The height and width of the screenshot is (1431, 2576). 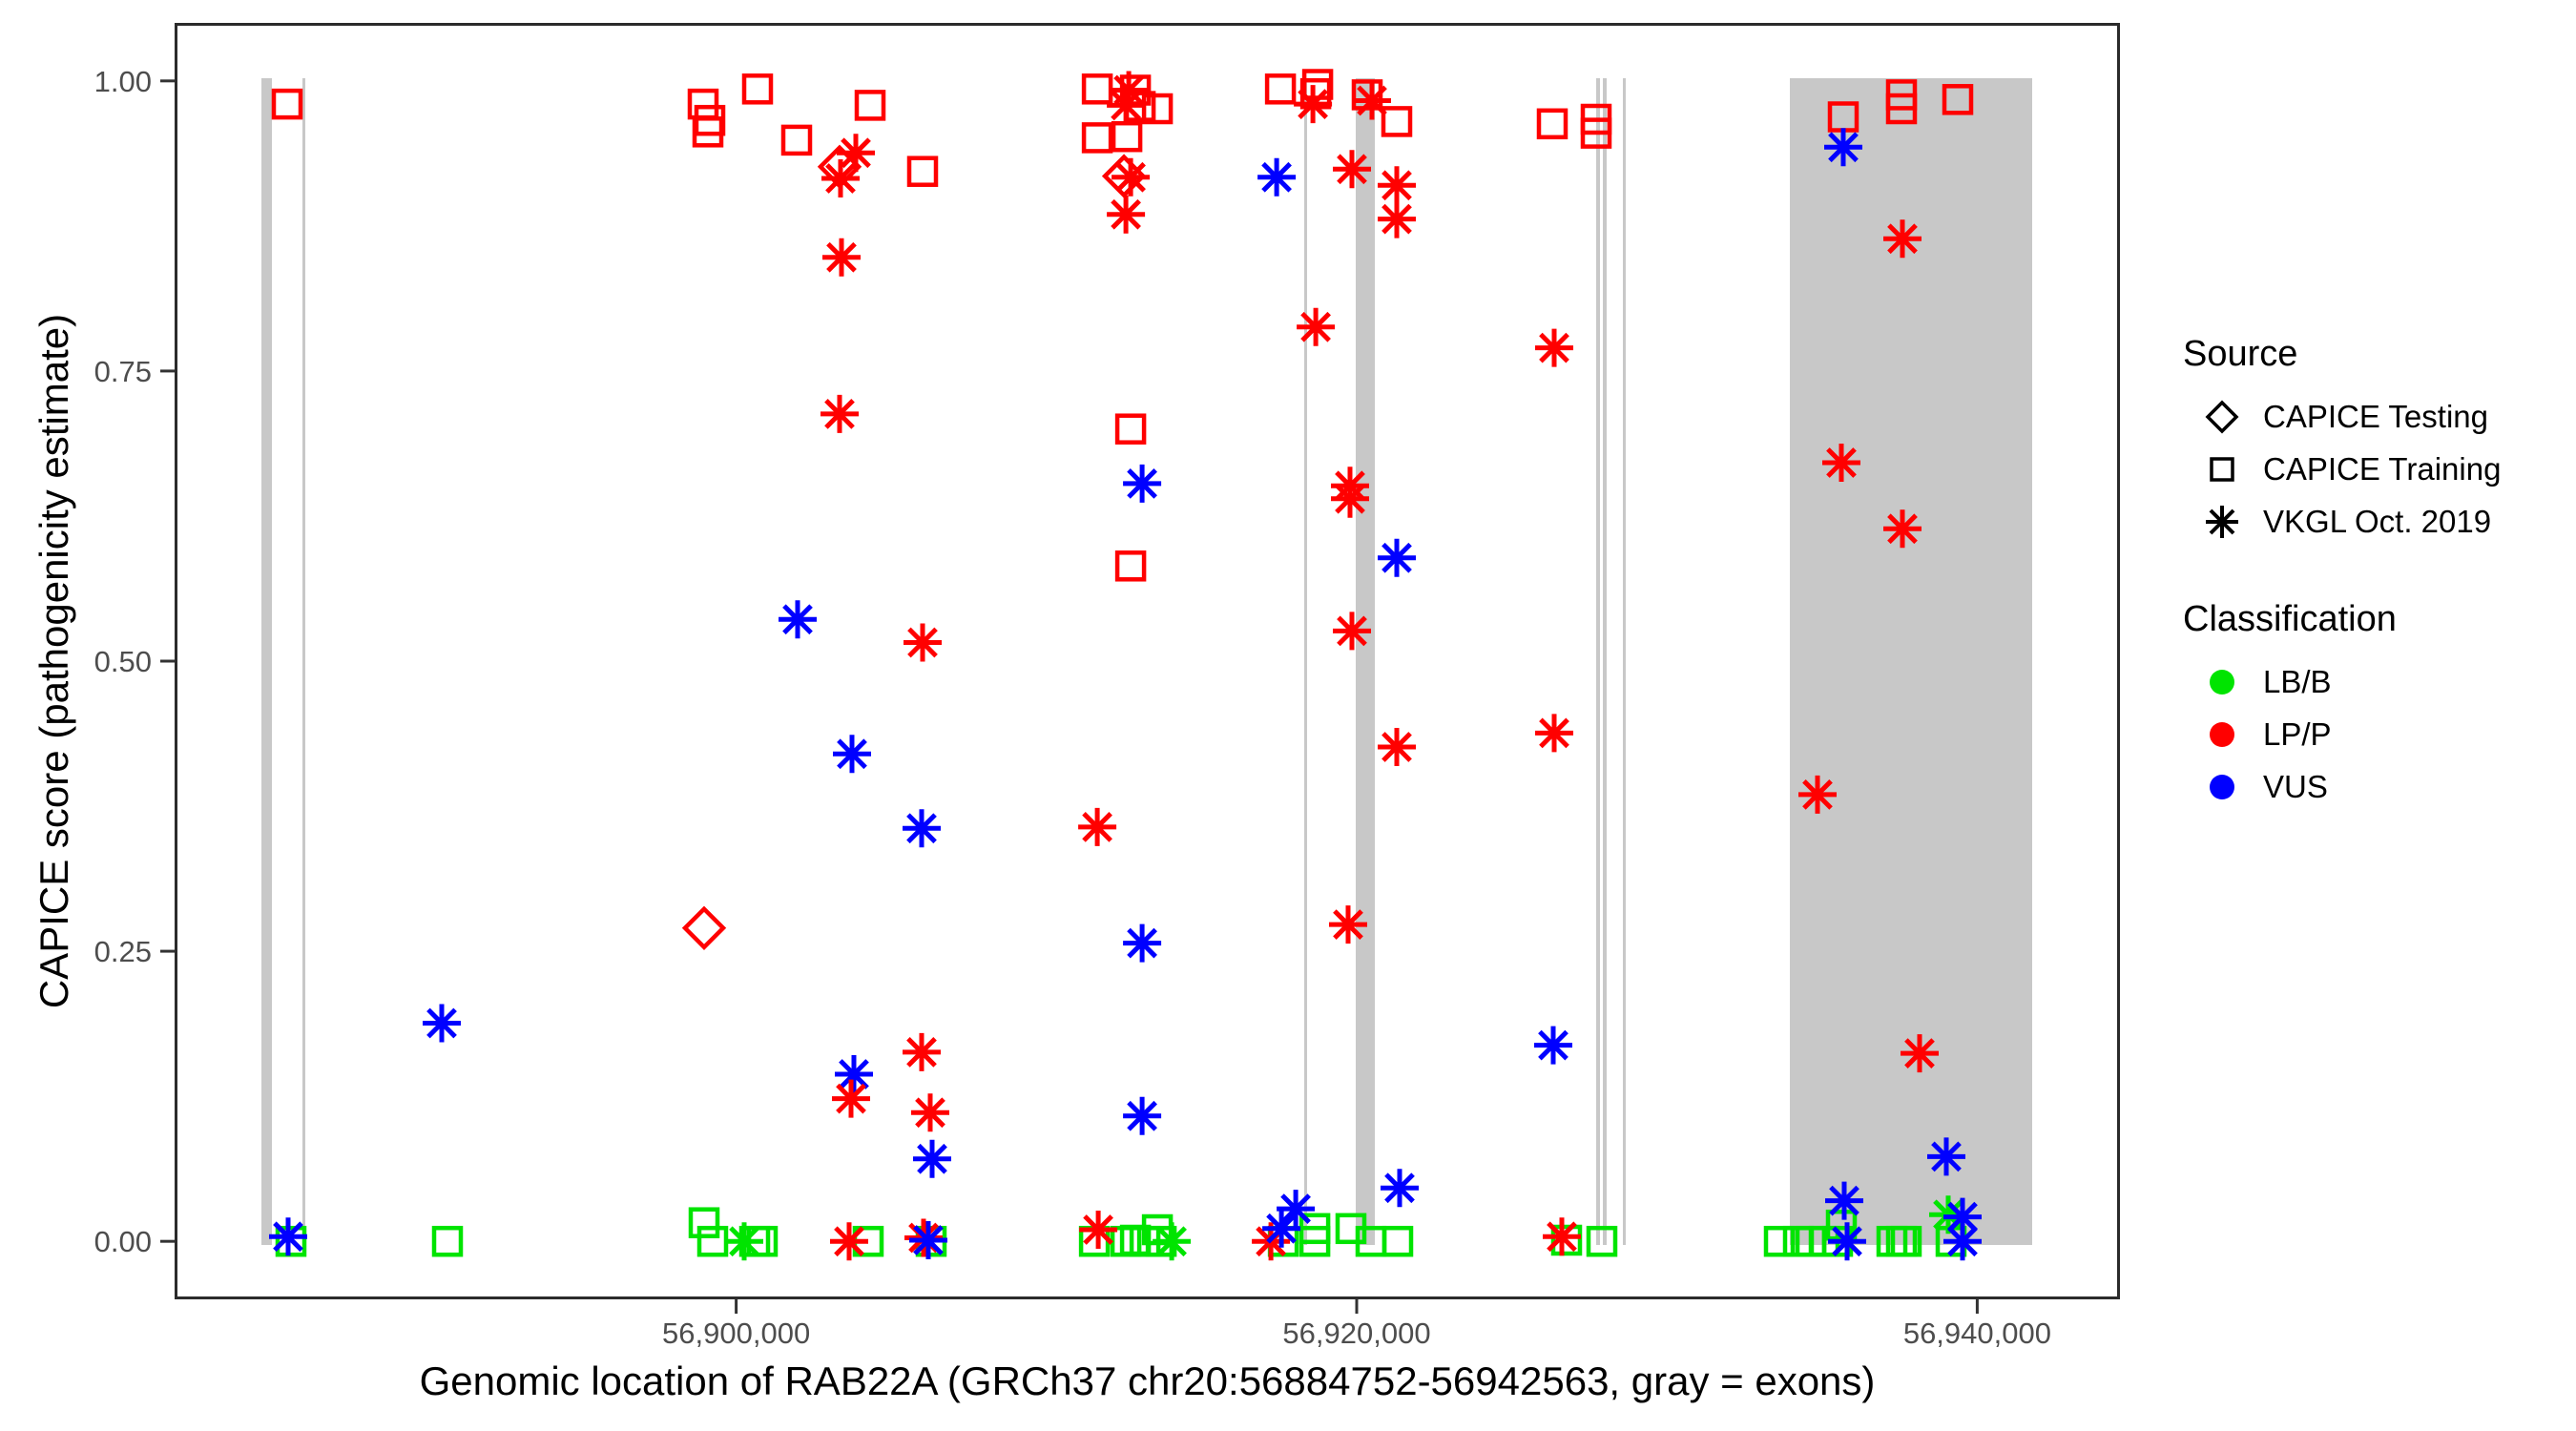 I want to click on legend-label: VUS, so click(x=2295, y=786).